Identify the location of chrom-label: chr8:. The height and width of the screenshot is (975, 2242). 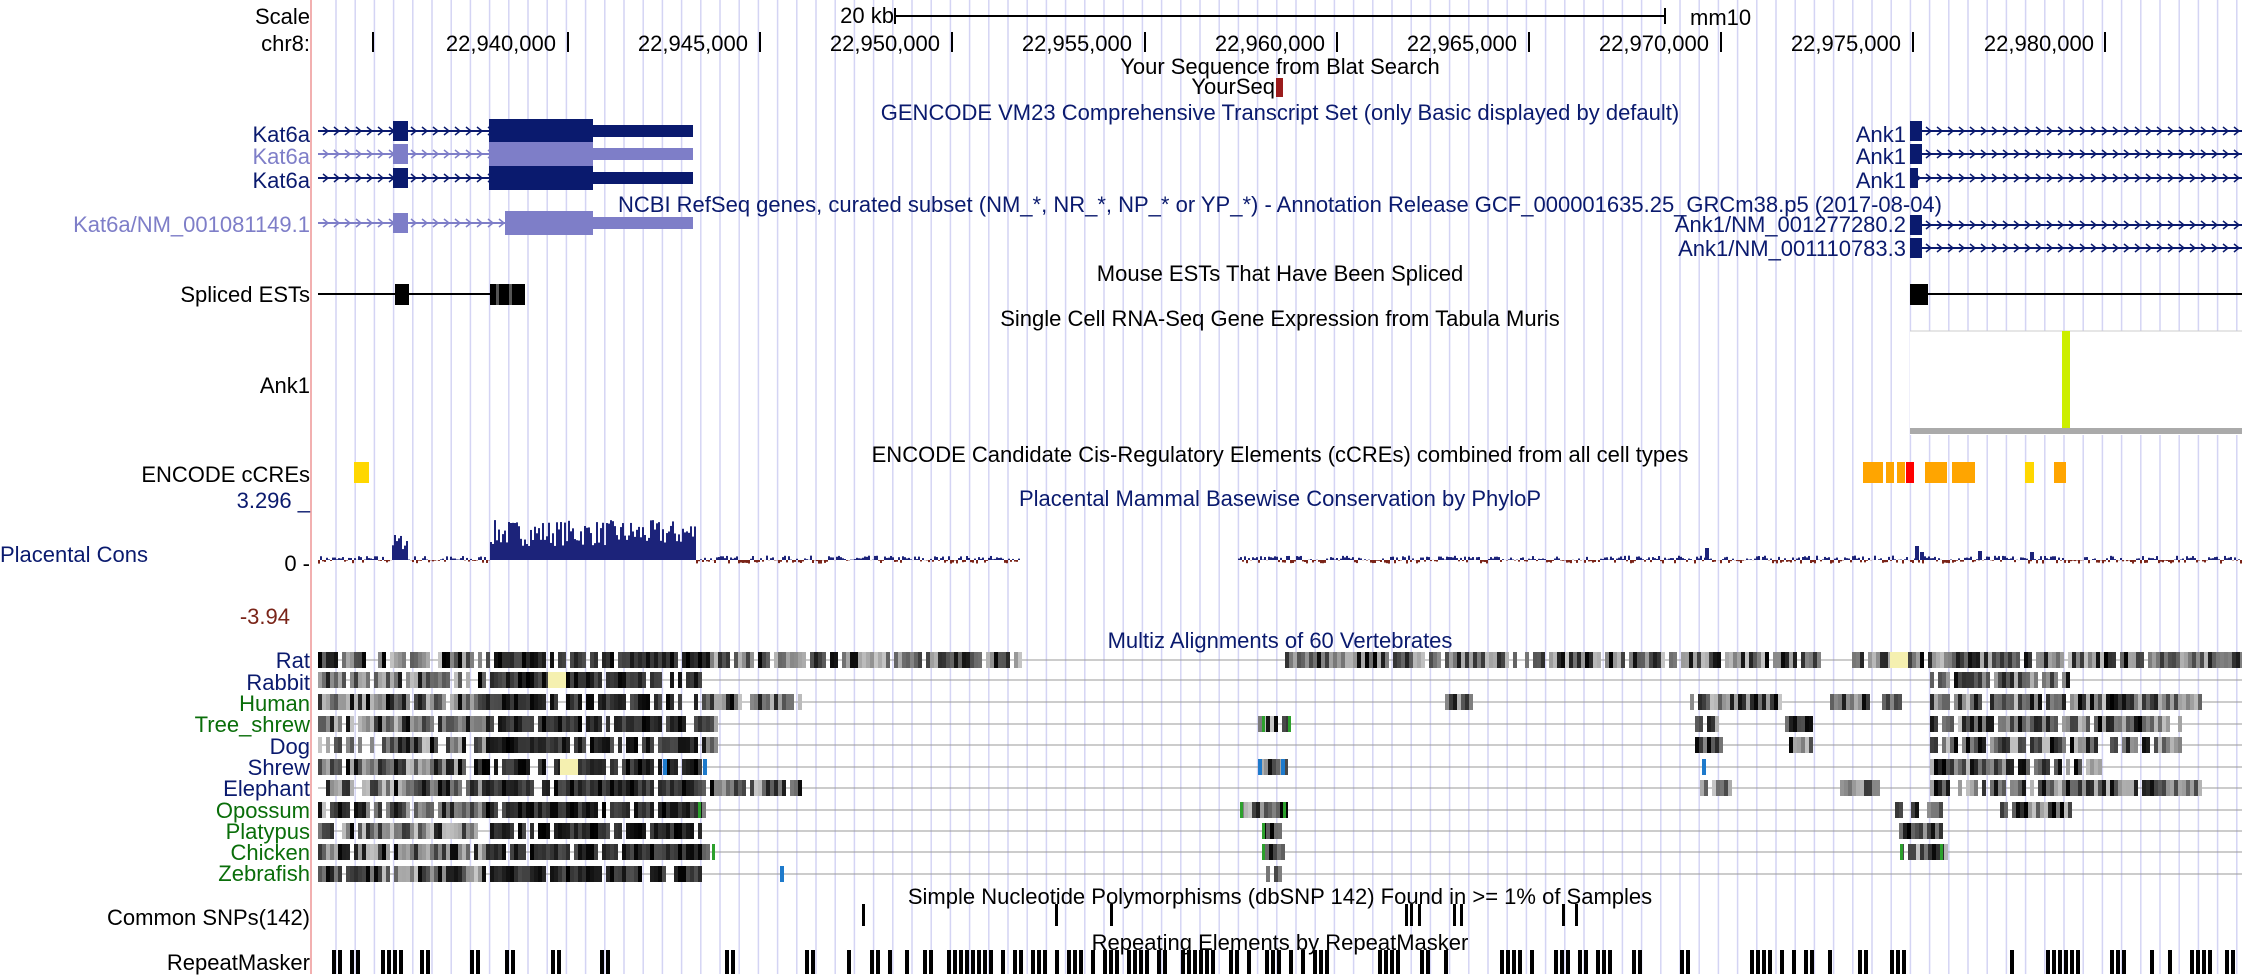
(285, 44).